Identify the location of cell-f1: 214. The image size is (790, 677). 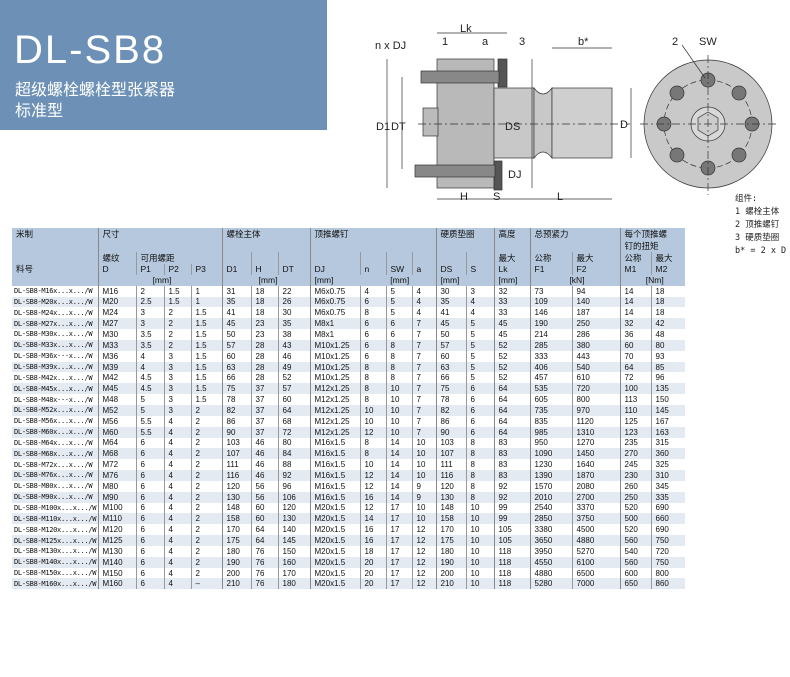
(550, 334).